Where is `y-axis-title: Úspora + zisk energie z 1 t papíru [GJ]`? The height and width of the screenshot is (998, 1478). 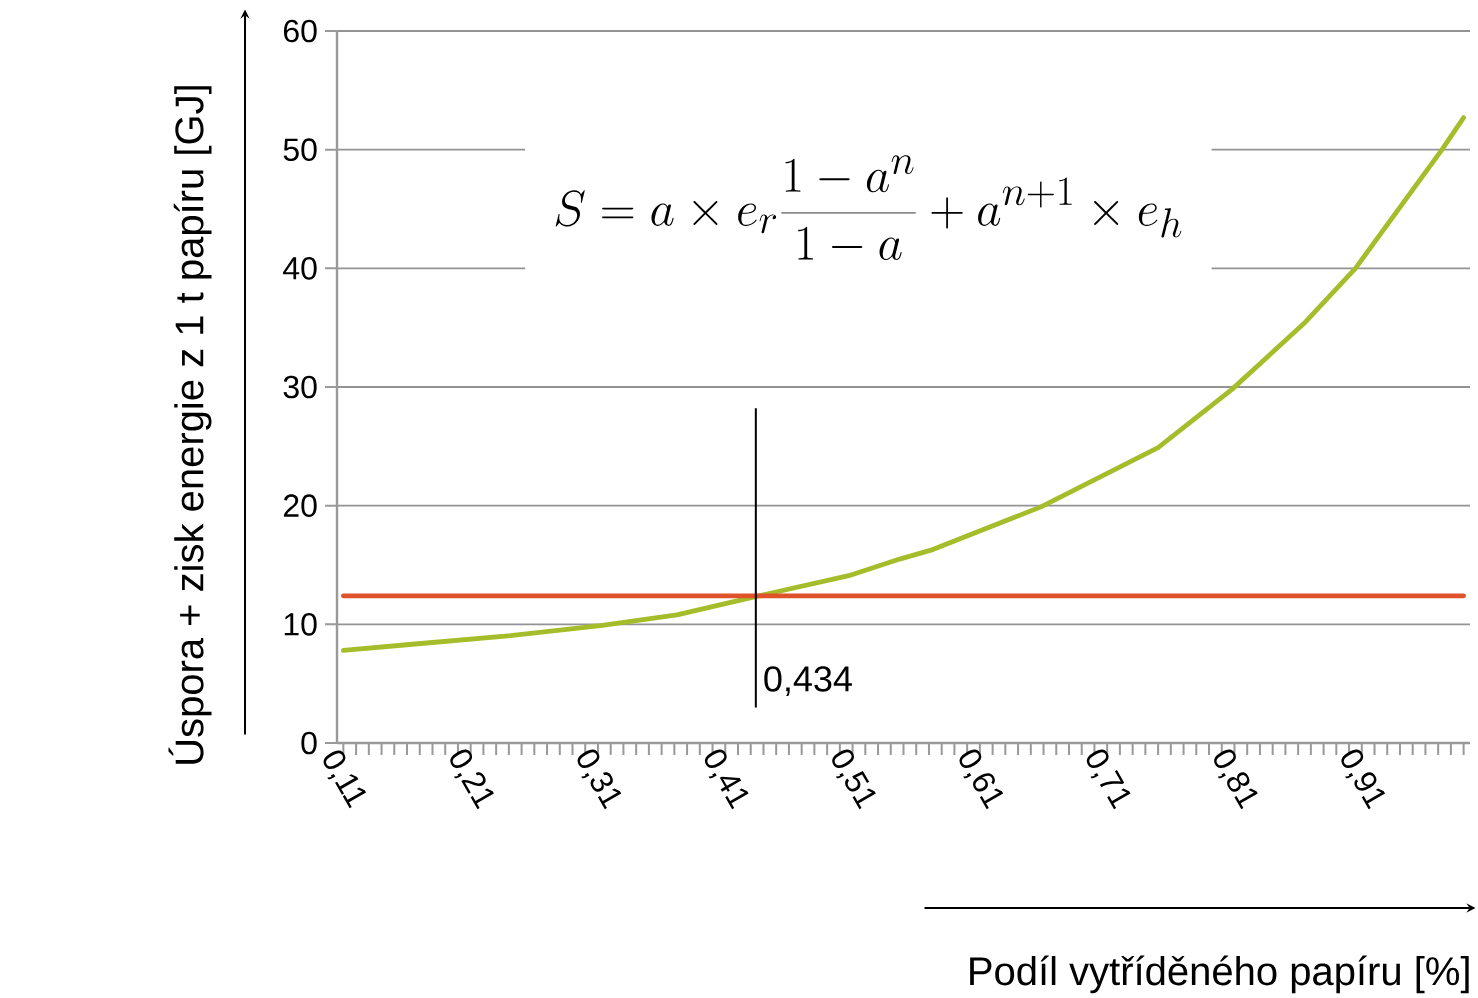 y-axis-title: Úspora + zisk energie z 1 t papíru [GJ] is located at coordinates (190, 425).